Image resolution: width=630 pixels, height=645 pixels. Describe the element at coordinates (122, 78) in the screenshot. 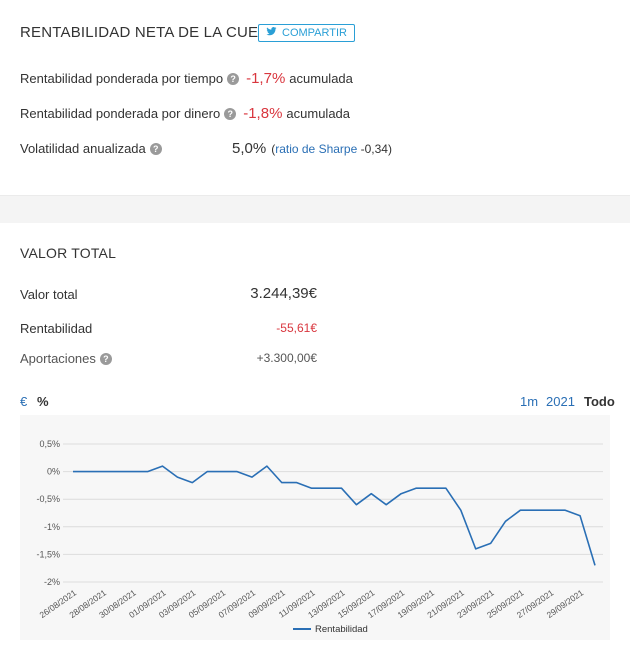

I see `twr-label: Rentabilidad ponderada por tiempo` at that location.